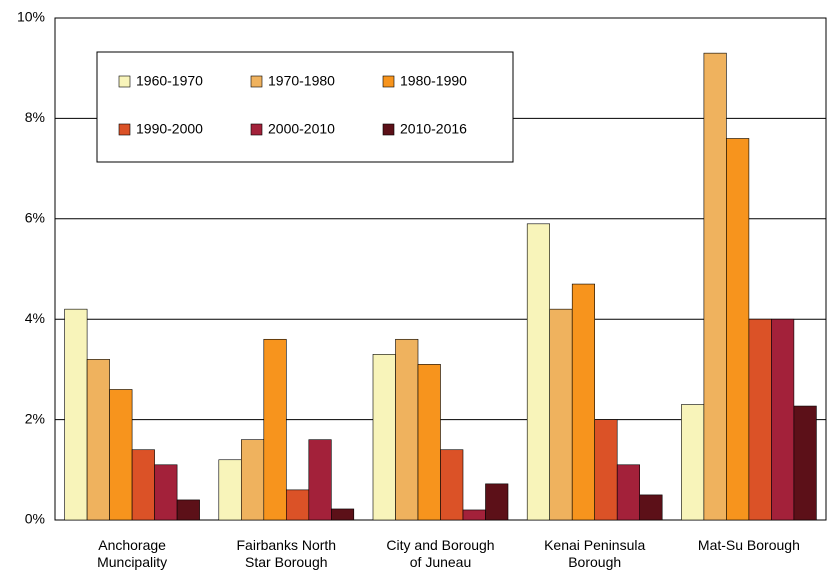  What do you see at coordinates (433, 129) in the screenshot?
I see `legend-label: 2010-2016` at bounding box center [433, 129].